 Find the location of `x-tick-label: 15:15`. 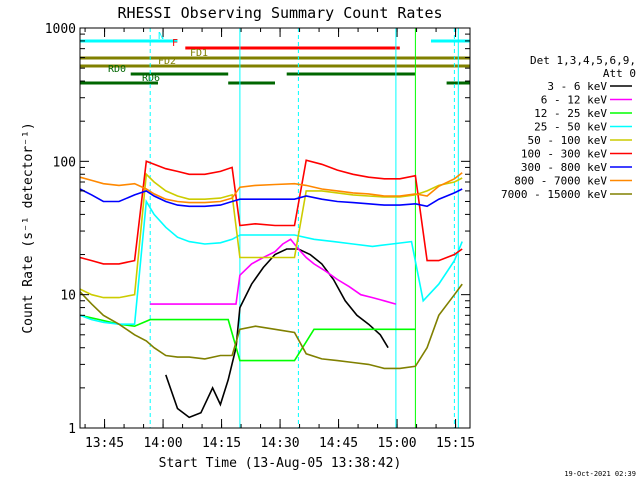

x-tick-label: 15:15 is located at coordinates (455, 443).